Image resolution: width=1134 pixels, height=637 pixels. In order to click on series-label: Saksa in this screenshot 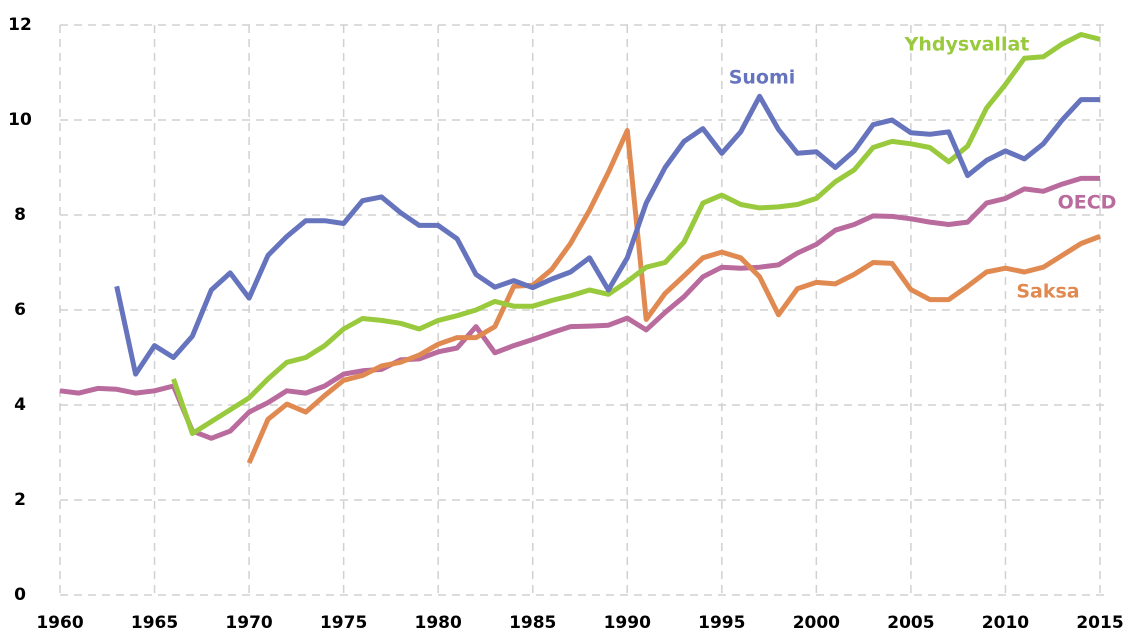, I will do `click(1047, 292)`.